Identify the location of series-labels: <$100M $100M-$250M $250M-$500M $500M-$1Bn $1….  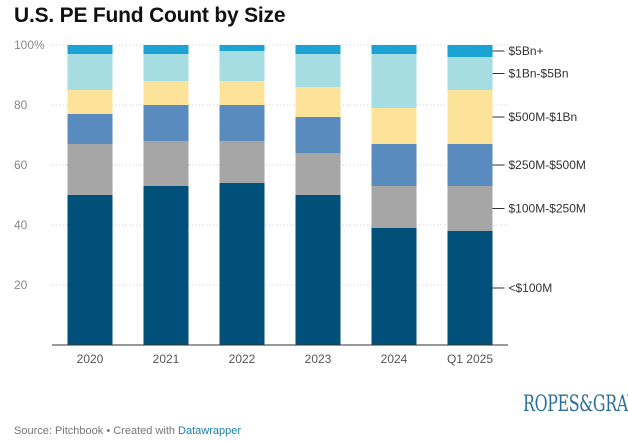
(539, 169).